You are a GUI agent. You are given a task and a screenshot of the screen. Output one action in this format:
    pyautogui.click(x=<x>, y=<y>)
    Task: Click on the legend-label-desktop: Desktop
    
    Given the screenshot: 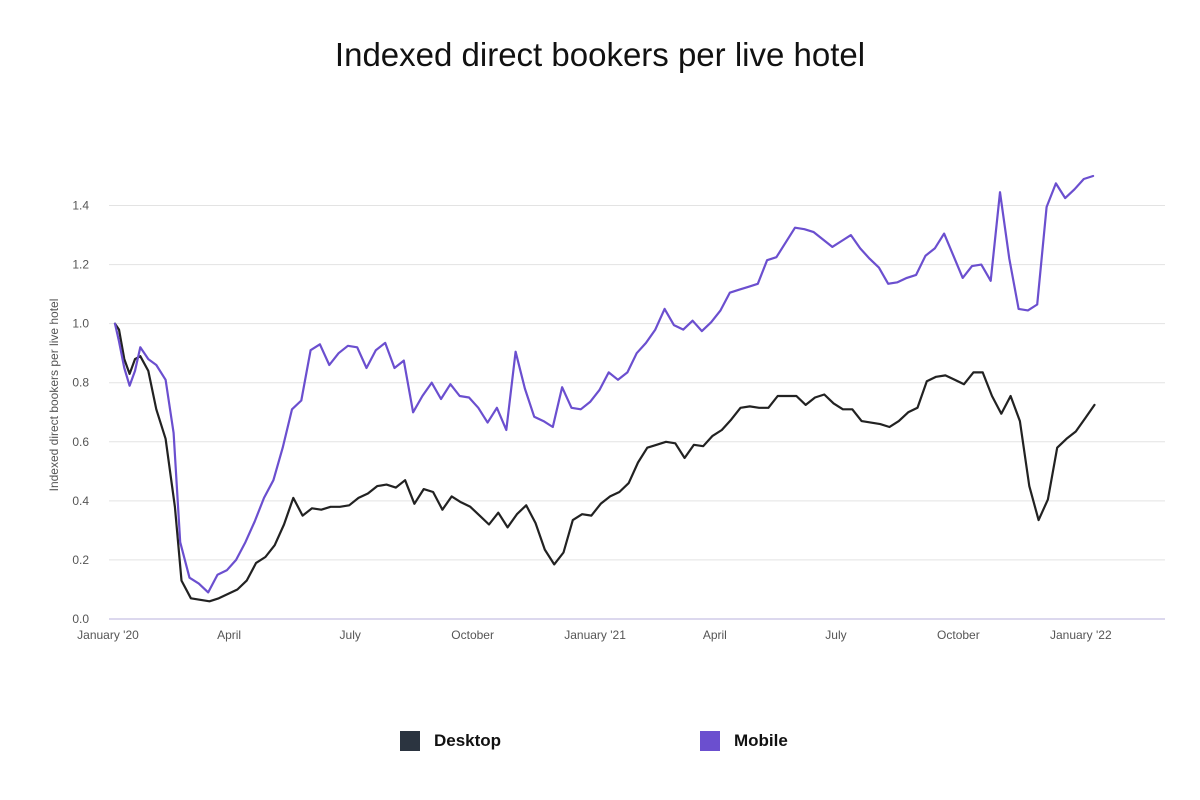 What is the action you would take?
    pyautogui.click(x=468, y=740)
    